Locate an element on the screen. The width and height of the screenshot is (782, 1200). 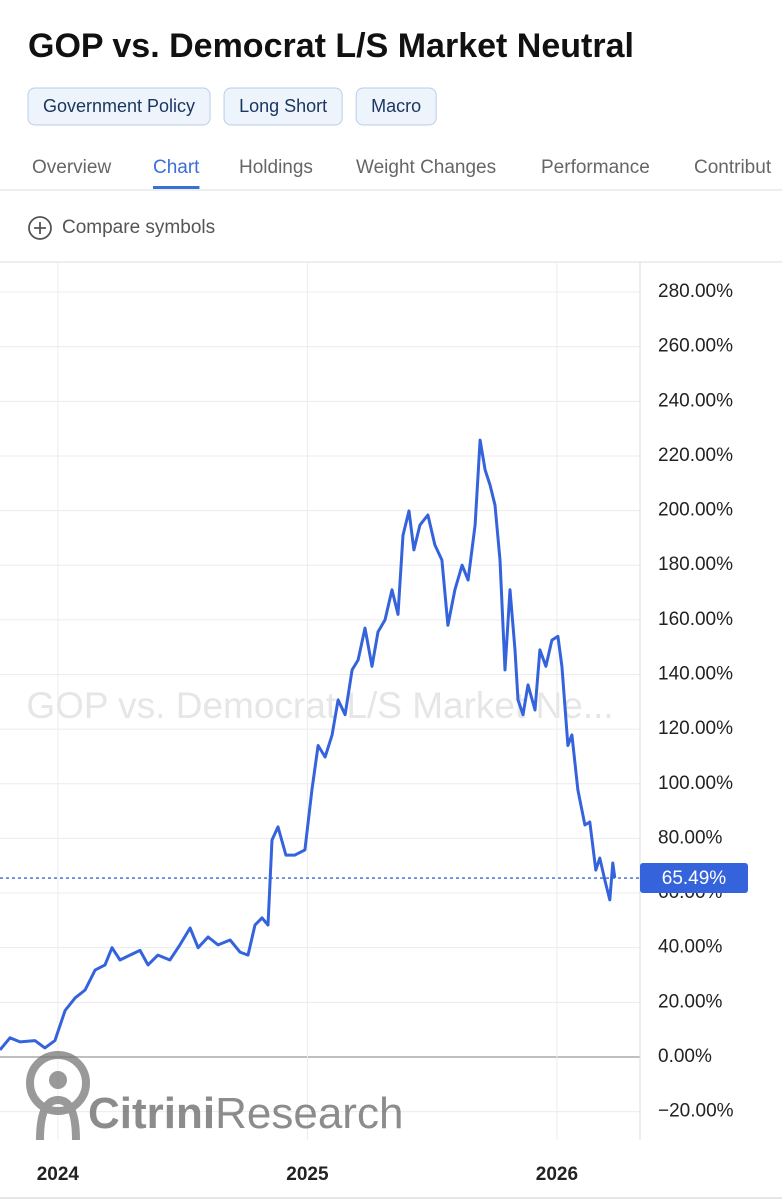
y-tick-label: 40.00% is located at coordinates (690, 947).